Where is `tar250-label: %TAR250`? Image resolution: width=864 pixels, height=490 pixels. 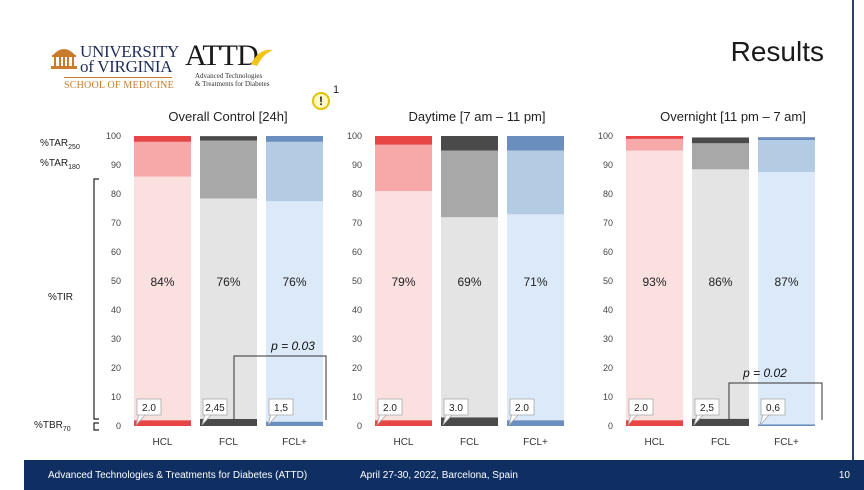 tar250-label: %TAR250 is located at coordinates (60, 144).